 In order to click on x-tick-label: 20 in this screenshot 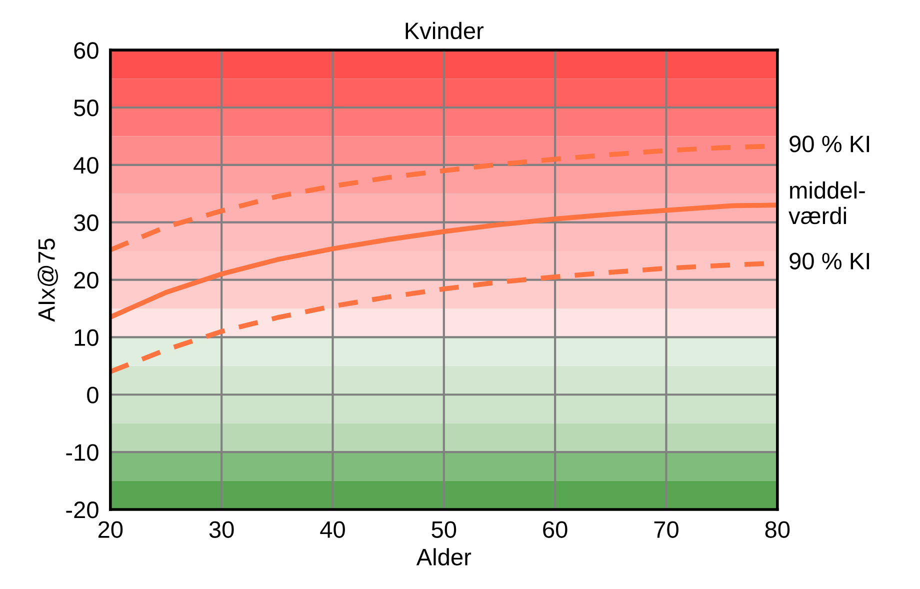, I will do `click(110, 529)`.